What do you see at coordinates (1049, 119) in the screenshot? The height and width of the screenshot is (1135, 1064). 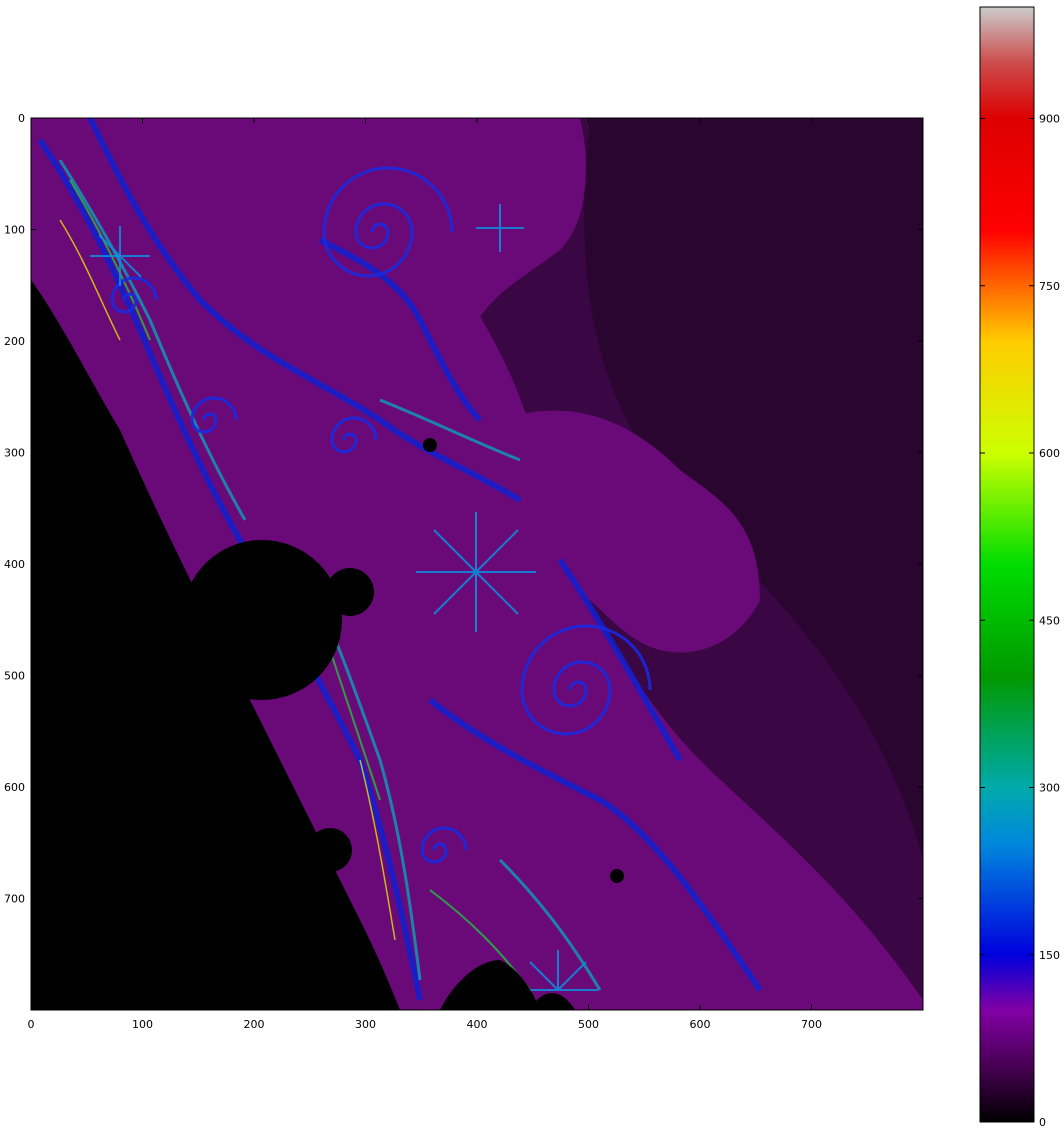 I see `colorbar-tick-label: 900` at bounding box center [1049, 119].